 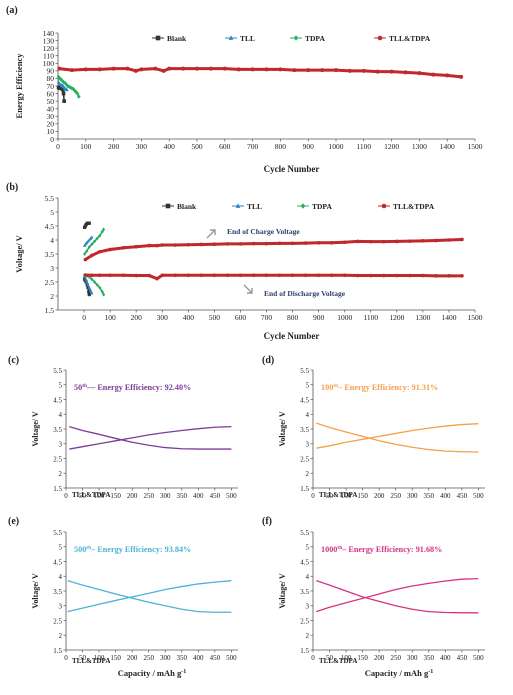 What do you see at coordinates (49, 63) in the screenshot?
I see `y-tick-label: 100` at bounding box center [49, 63].